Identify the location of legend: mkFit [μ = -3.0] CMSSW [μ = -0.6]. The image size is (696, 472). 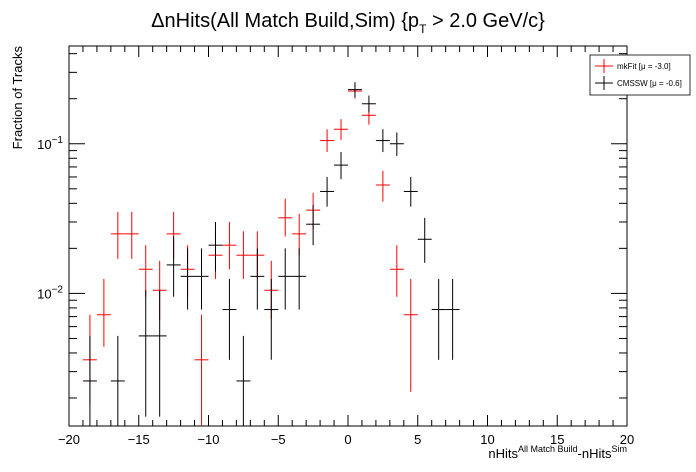
(640, 75).